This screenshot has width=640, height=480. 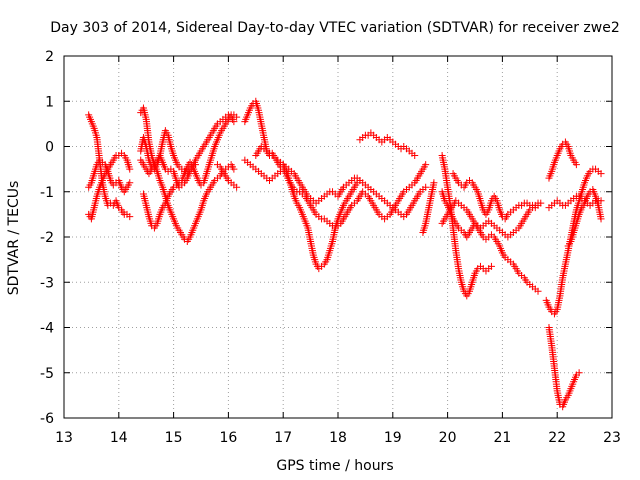 What do you see at coordinates (334, 466) in the screenshot?
I see `x-axis-label: GPS time / hours` at bounding box center [334, 466].